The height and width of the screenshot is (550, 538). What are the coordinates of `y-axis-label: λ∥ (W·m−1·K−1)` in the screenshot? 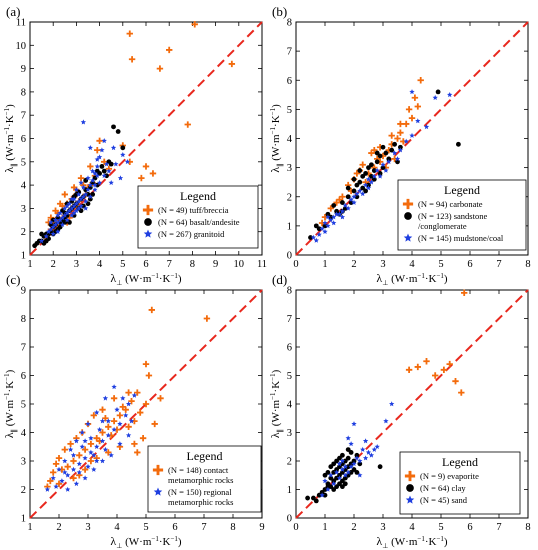 It's located at (10, 403).